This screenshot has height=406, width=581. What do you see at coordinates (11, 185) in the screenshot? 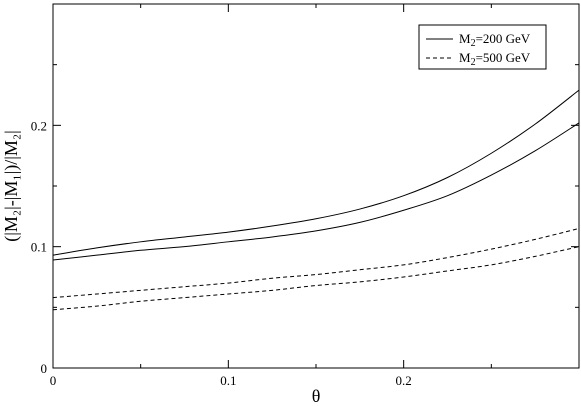
I see `y-axis-label: (|M₂|-|M₁|)/|M₂|` at bounding box center [11, 185].